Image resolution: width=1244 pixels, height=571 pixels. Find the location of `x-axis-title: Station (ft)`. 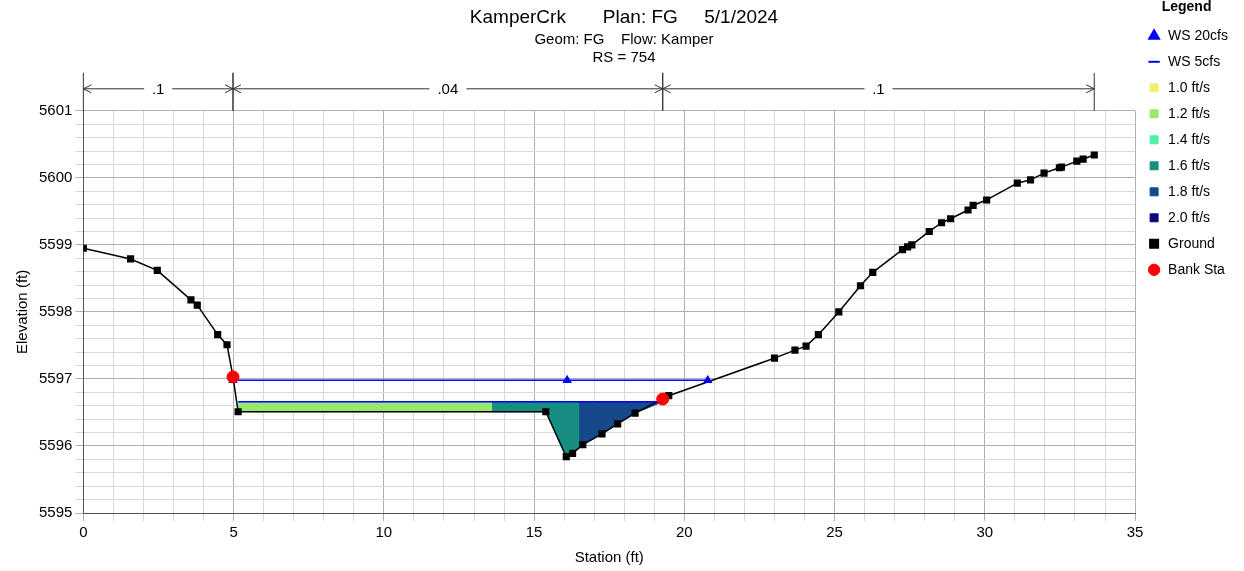

x-axis-title: Station (ft) is located at coordinates (609, 557).